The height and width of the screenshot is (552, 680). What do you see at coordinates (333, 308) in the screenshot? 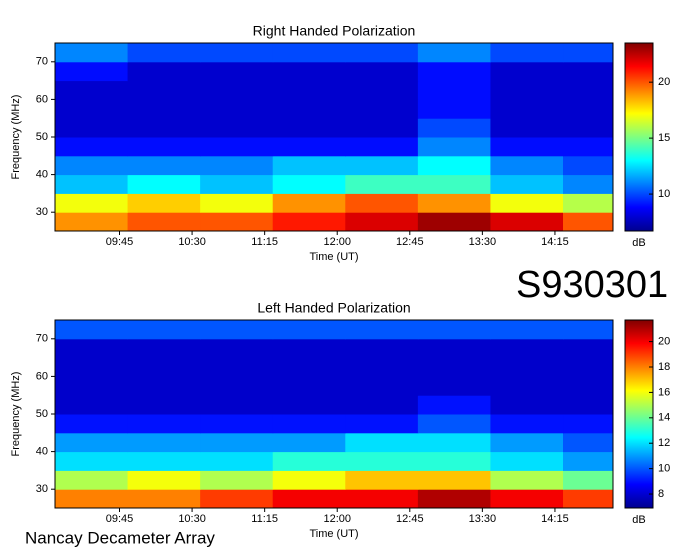
I see `panel-title: Left Handed Polarization` at bounding box center [333, 308].